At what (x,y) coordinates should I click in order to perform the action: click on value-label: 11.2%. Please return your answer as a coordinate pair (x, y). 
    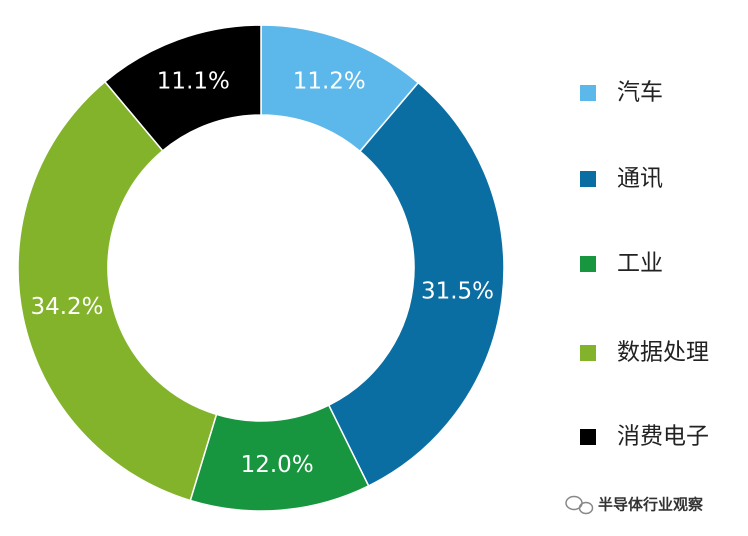
    Looking at the image, I should click on (329, 82).